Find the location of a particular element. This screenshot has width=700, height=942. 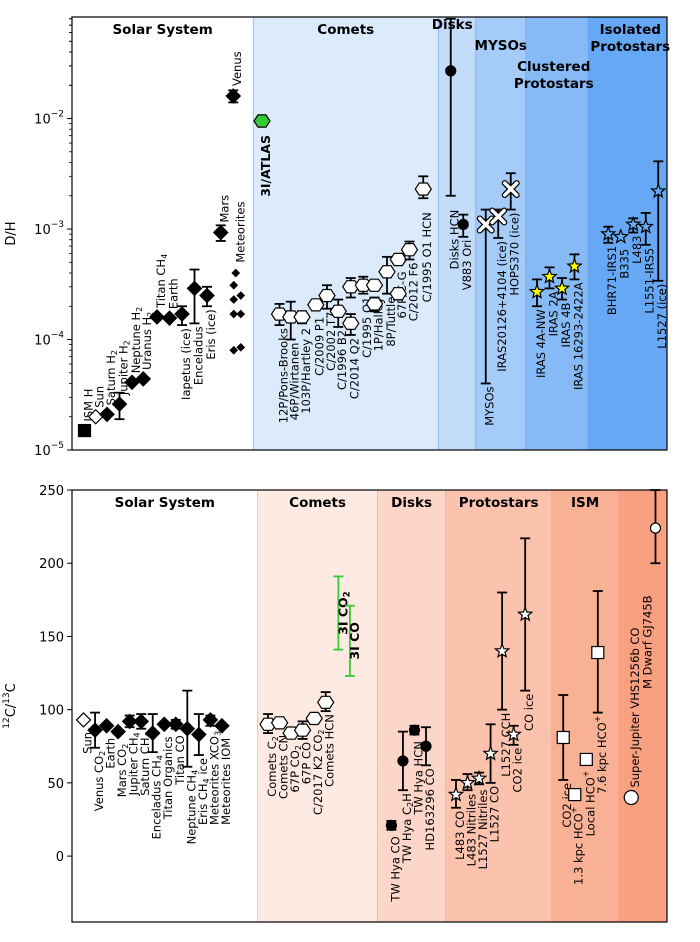

point-label: Comets C2​ is located at coordinates (272, 766).